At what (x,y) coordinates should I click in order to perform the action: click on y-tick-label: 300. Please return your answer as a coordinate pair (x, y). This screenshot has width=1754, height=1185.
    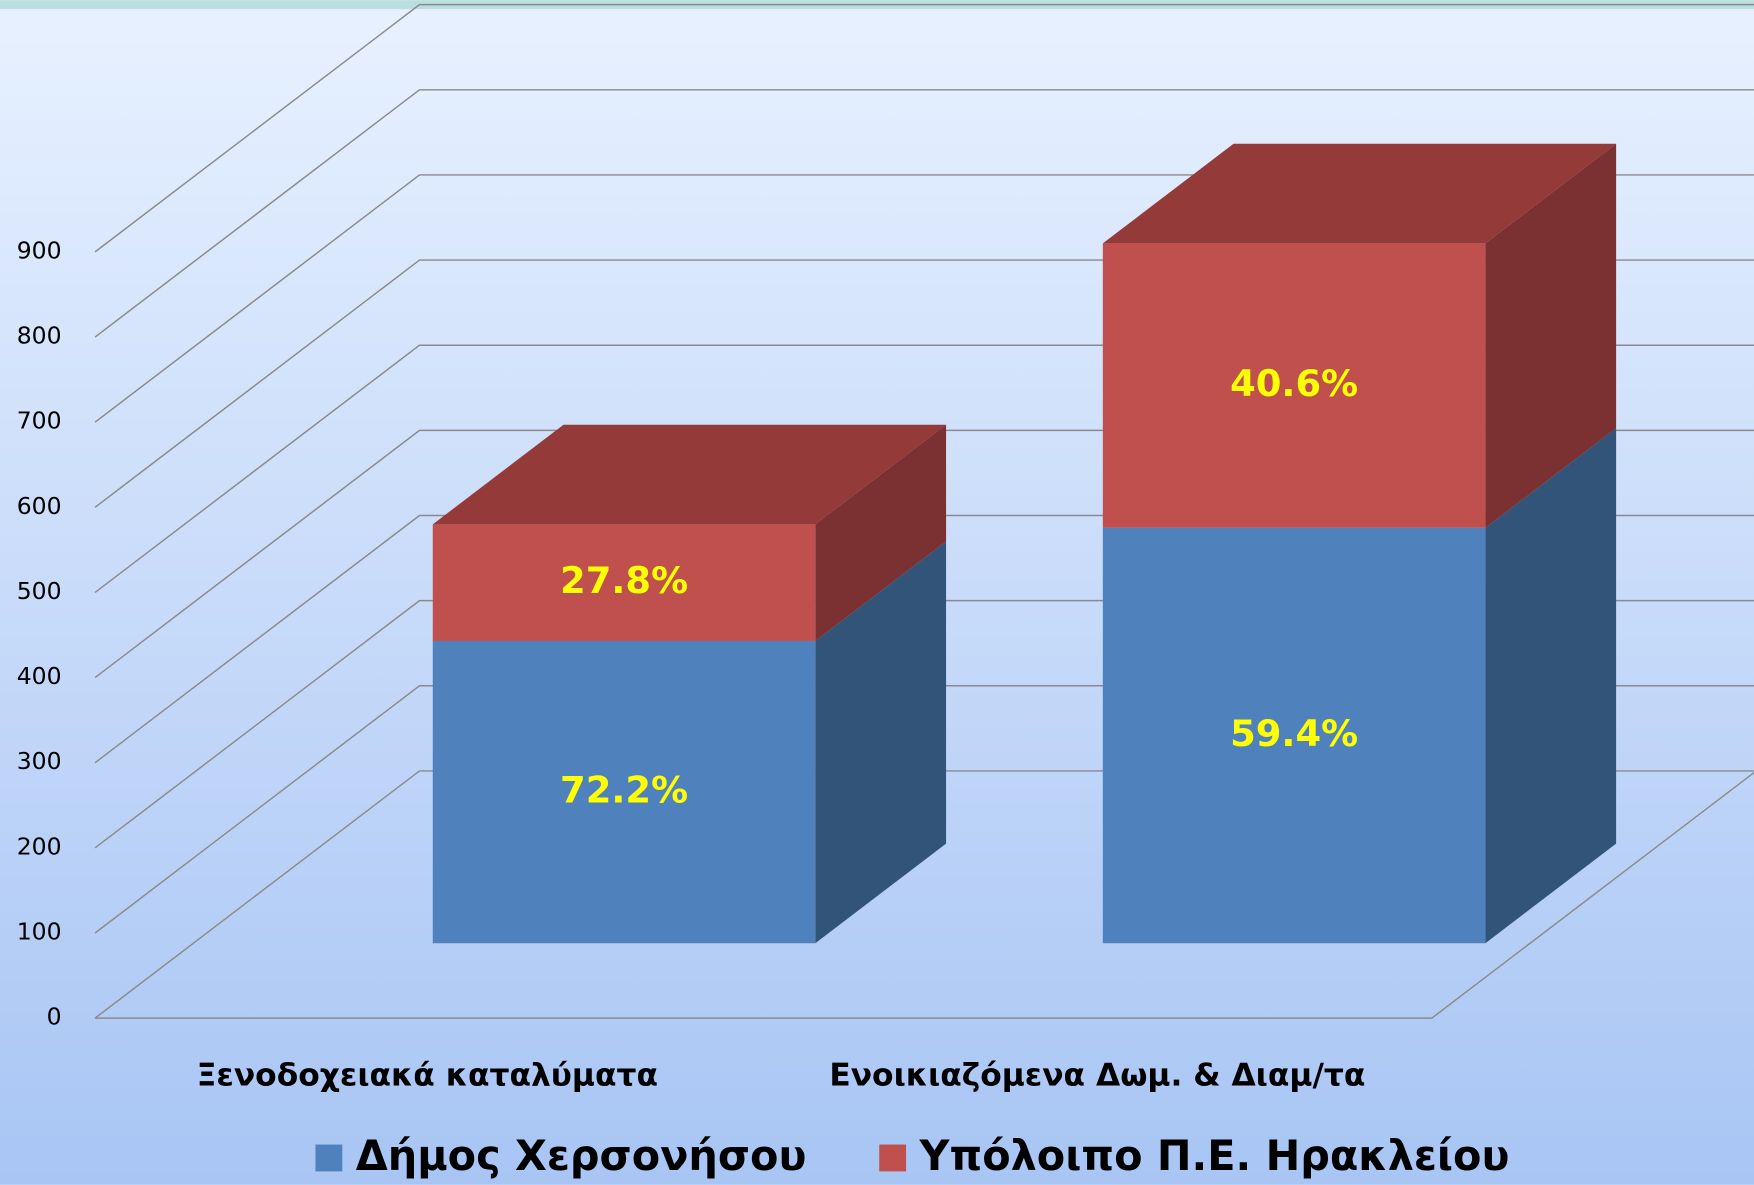
    Looking at the image, I should click on (39, 761).